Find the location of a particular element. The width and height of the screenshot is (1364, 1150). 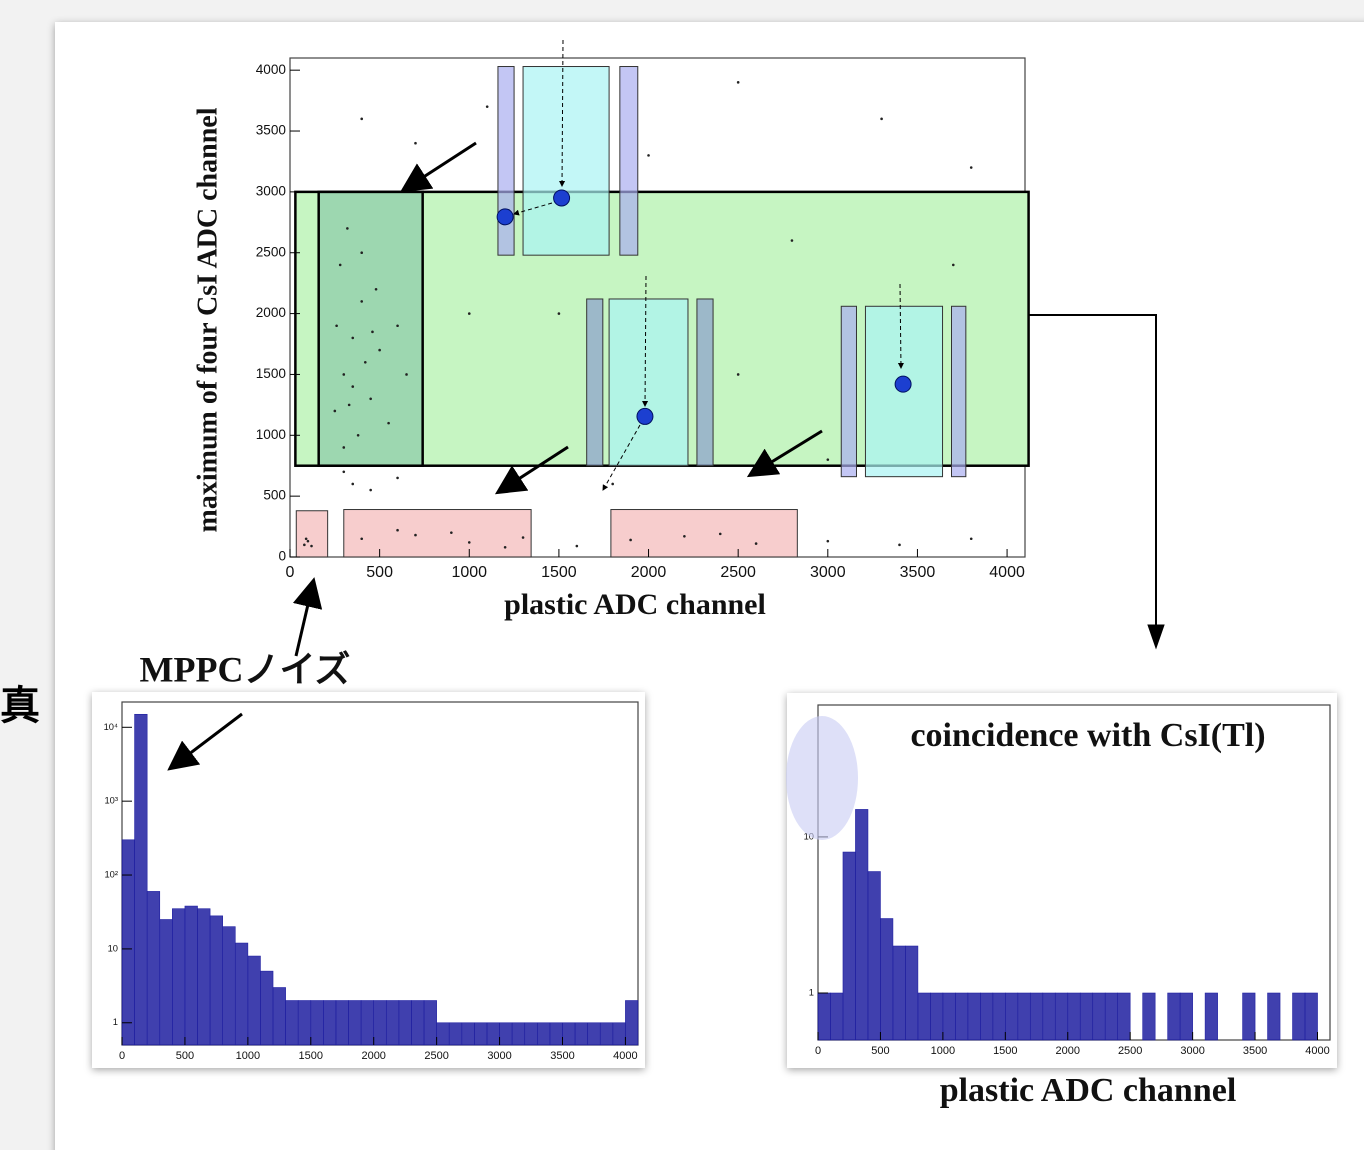

edge-text: 真 is located at coordinates (20, 705).